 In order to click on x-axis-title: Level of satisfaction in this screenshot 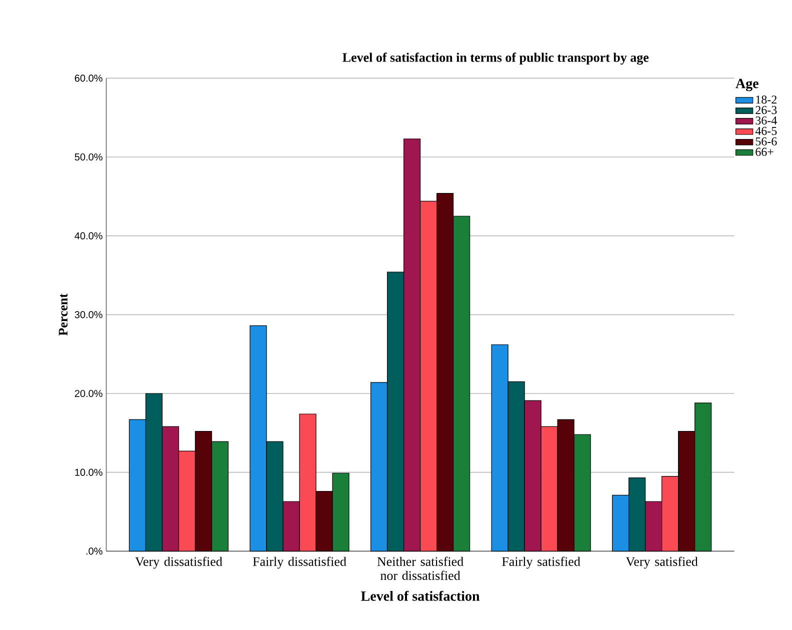, I will do `click(420, 595)`.